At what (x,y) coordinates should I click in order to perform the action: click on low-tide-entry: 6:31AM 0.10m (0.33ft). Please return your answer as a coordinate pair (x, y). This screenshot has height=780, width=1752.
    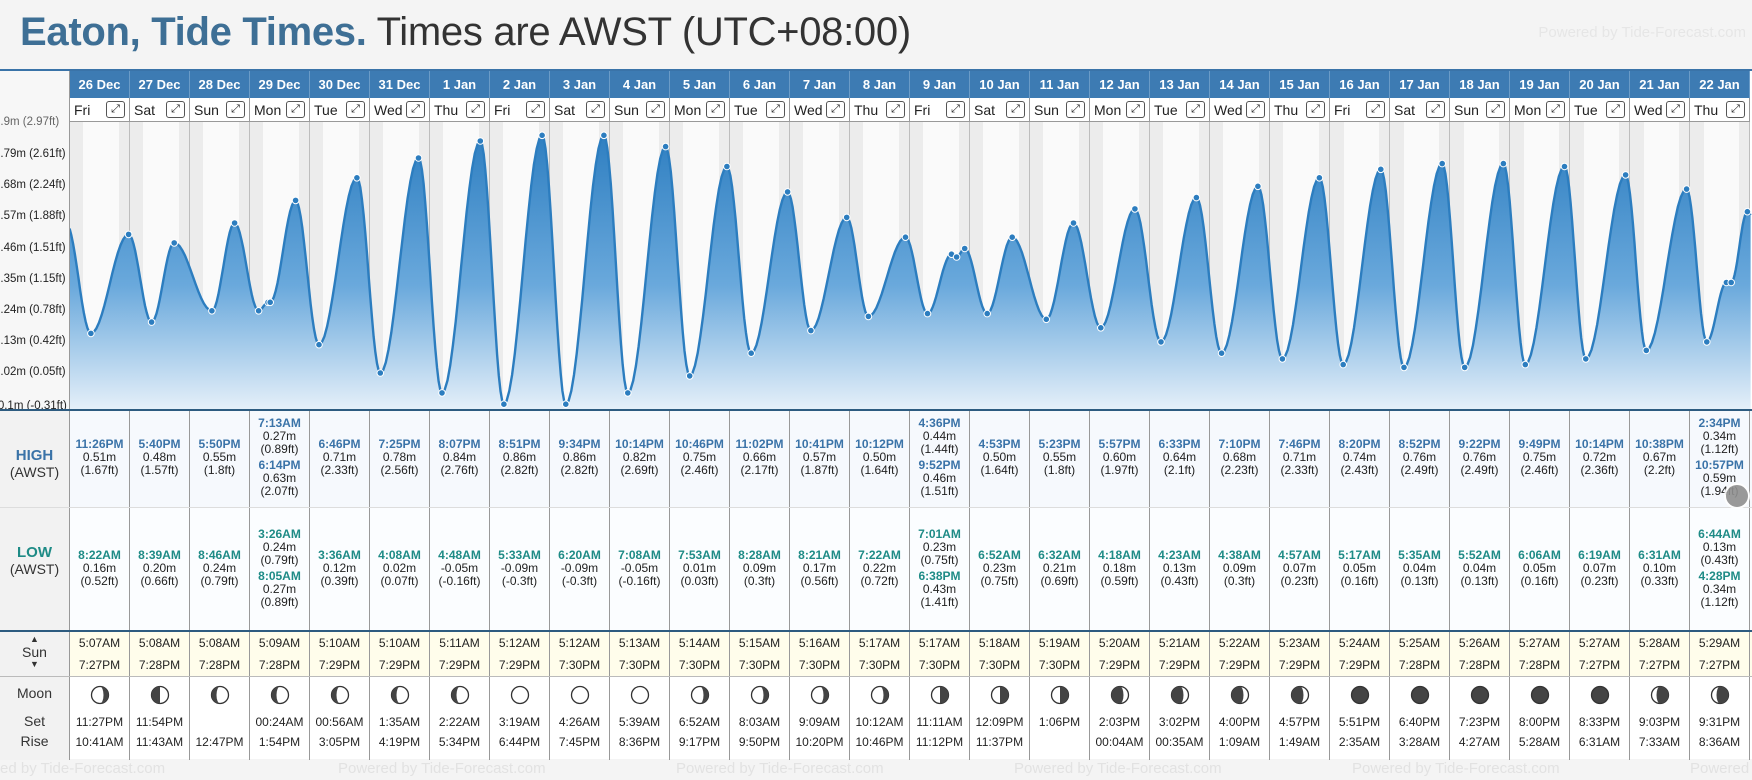
    Looking at the image, I should click on (1659, 567).